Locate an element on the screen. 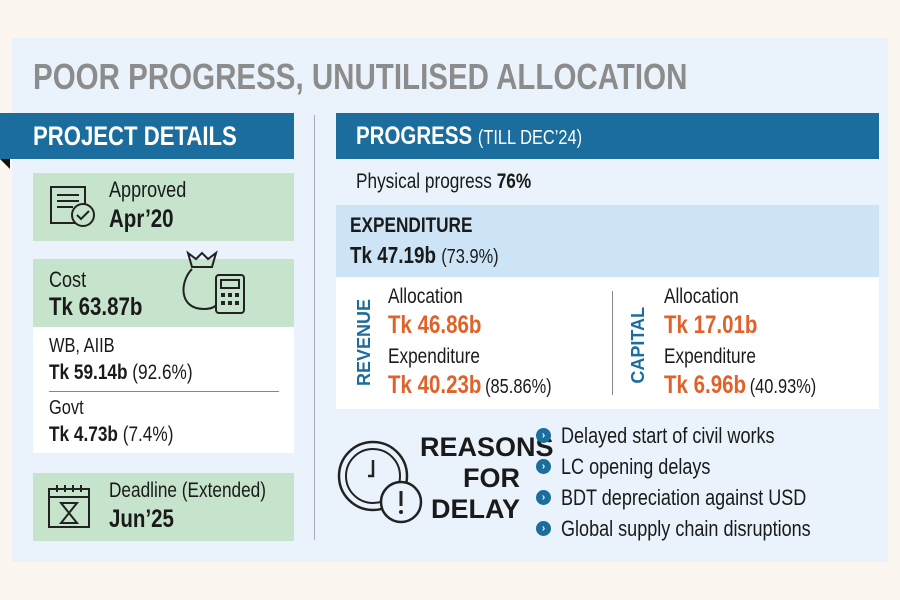 This screenshot has height=600, width=900. ribbon-fold is located at coordinates (5, 164).